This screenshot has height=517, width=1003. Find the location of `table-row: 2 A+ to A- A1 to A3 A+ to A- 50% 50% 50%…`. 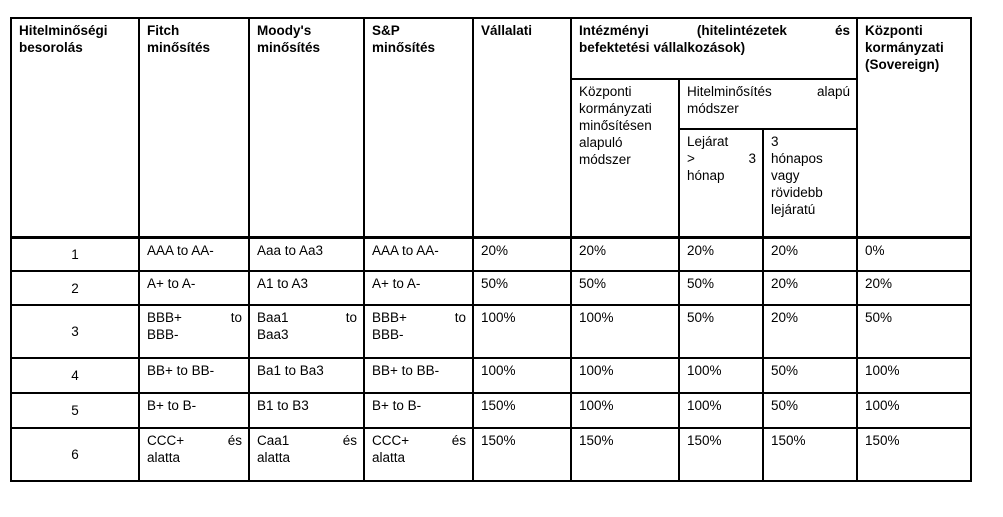

table-row: 2 A+ to A- A1 to A3 A+ to A- 50% 50% 50%… is located at coordinates (491, 288).